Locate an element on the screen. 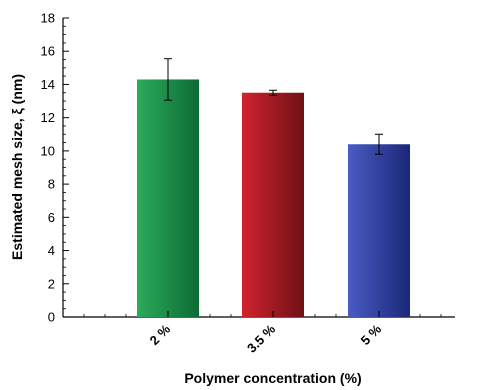 This screenshot has width=483, height=390. y-tick-label: 0 is located at coordinates (51, 317).